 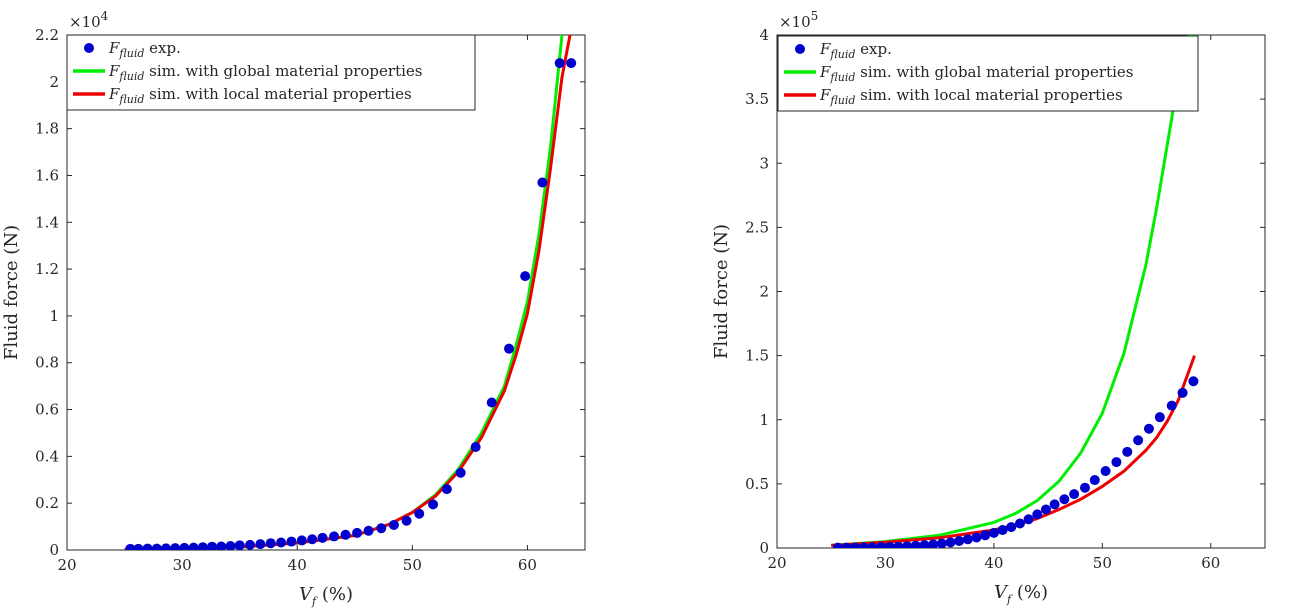 What do you see at coordinates (764, 35) in the screenshot?
I see `y-tick-label: 4` at bounding box center [764, 35].